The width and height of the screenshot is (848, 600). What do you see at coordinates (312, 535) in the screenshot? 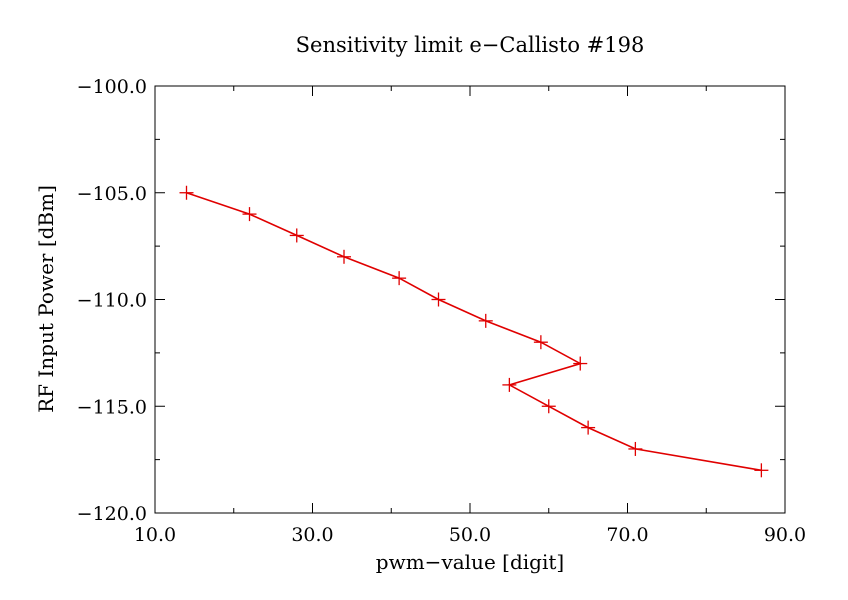
I see `x-tick-label: 30.0` at bounding box center [312, 535].